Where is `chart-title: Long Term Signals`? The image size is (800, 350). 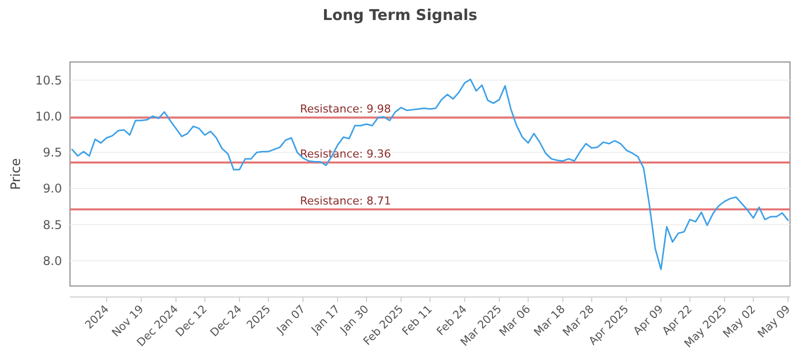
chart-title: Long Term Signals is located at coordinates (400, 15).